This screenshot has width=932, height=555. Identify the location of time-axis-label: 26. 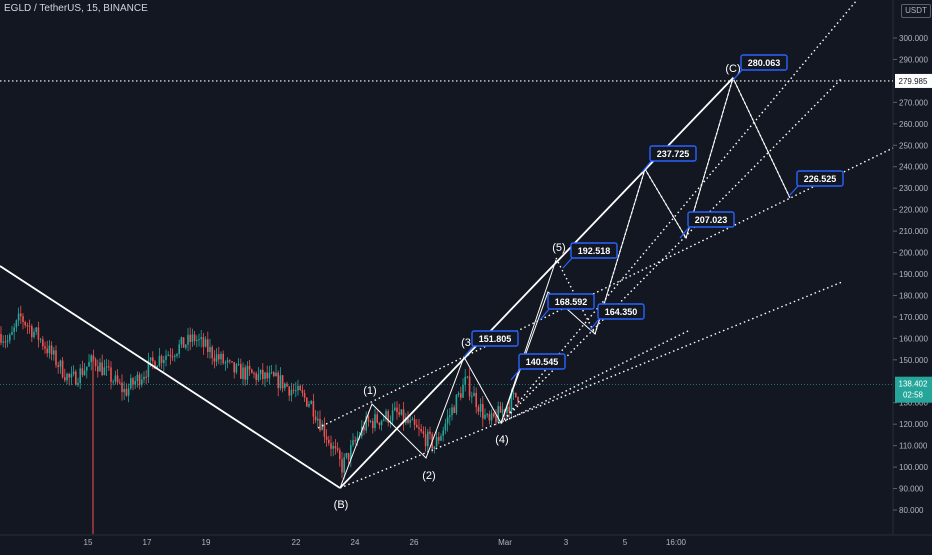
(414, 542).